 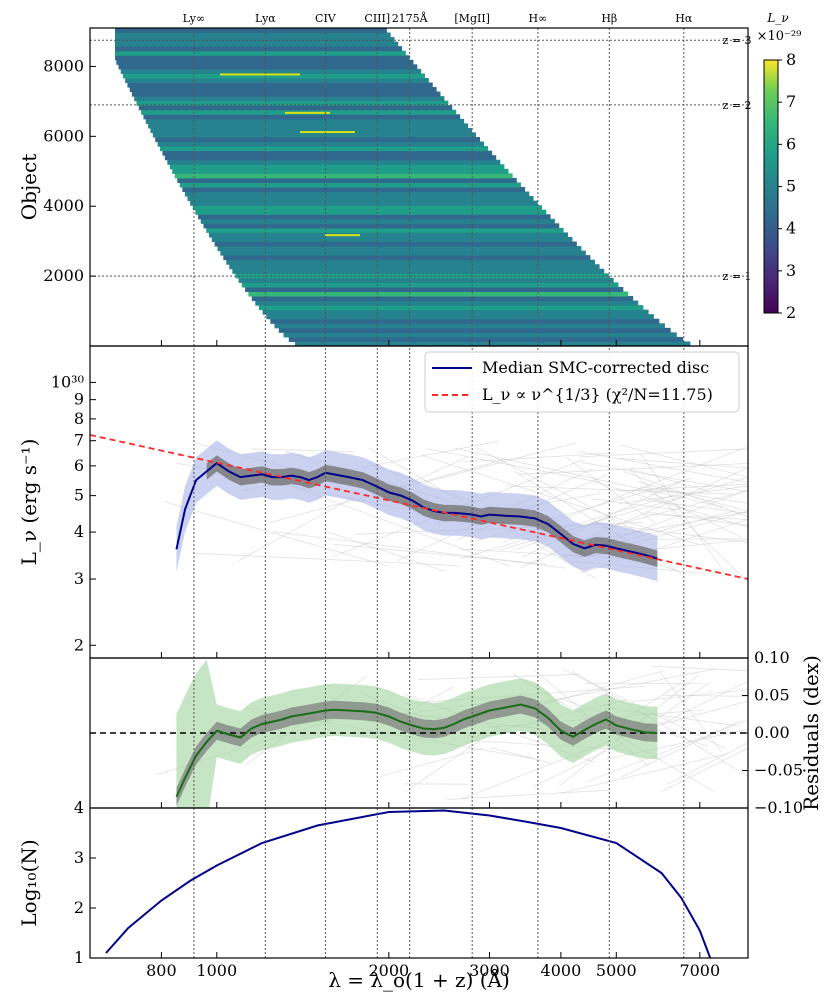 I want to click on emission-line-label: Hβ, so click(x=609, y=18).